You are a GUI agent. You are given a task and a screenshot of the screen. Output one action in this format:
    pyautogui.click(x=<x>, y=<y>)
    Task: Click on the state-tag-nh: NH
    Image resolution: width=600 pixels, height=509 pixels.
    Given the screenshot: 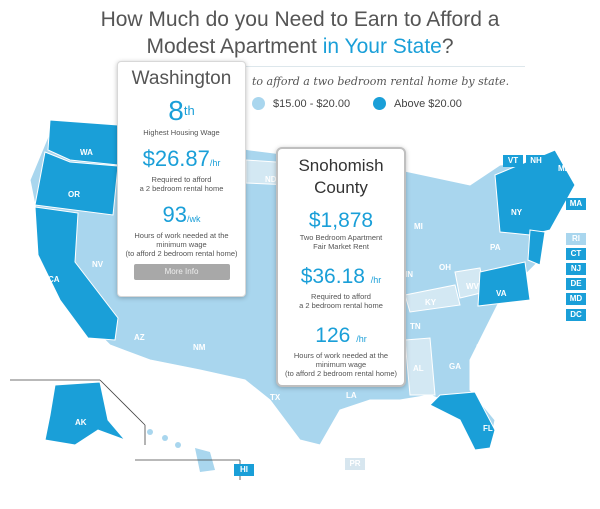 What is the action you would take?
    pyautogui.click(x=536, y=161)
    